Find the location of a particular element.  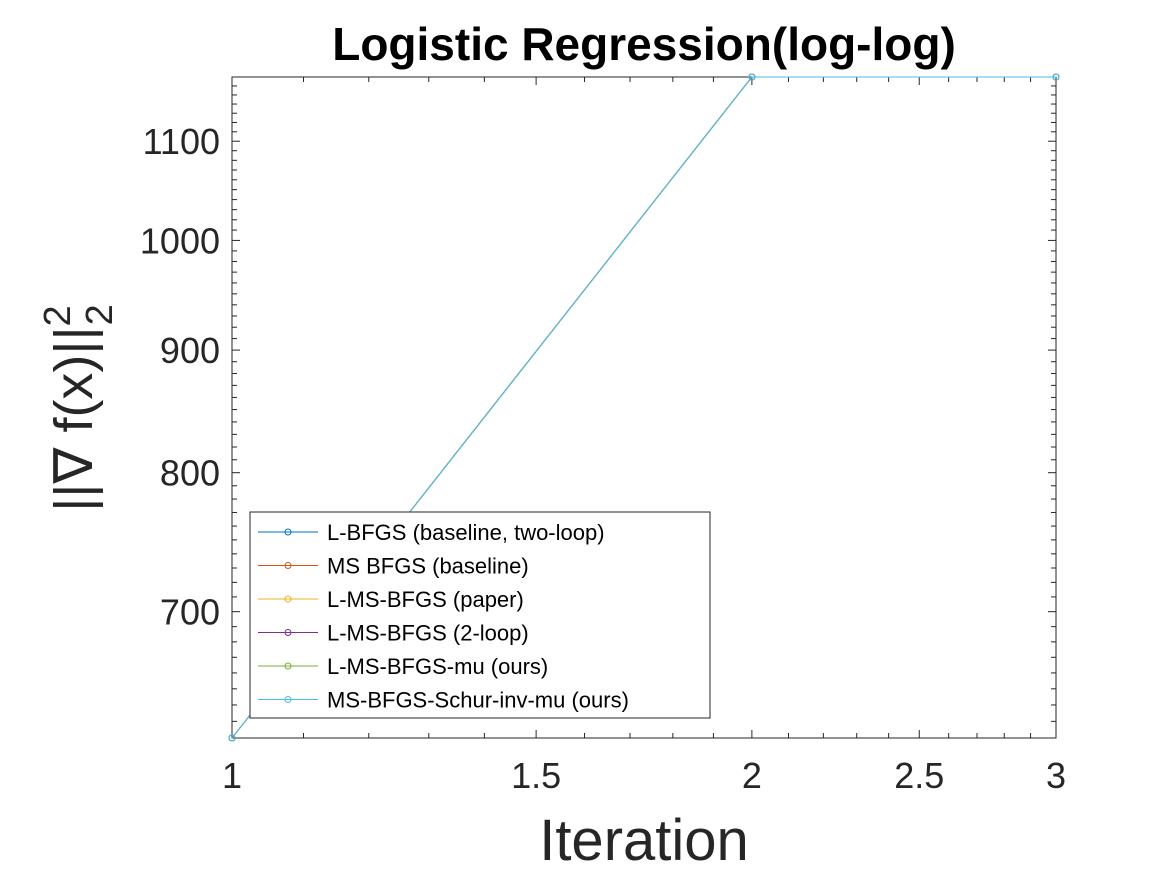

legend-label: MS BFGS (baseline) is located at coordinates (428, 566).